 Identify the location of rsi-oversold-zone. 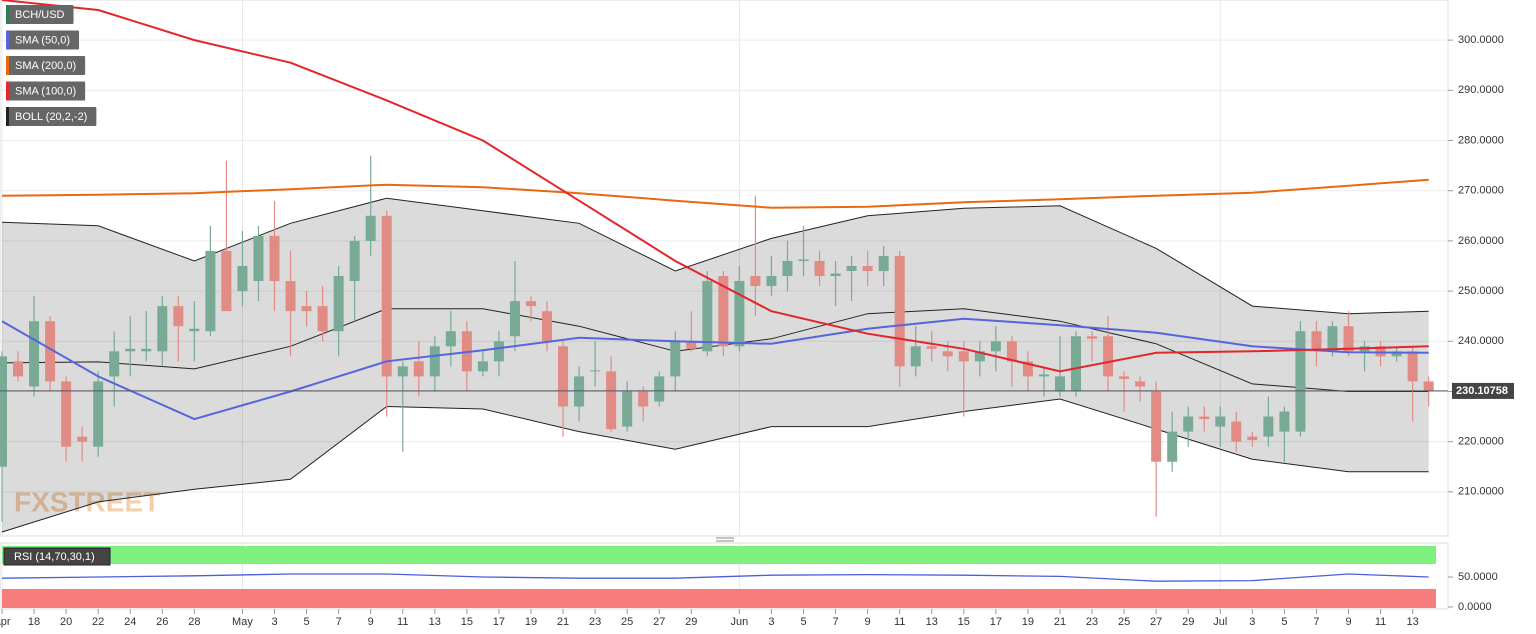
(719, 598).